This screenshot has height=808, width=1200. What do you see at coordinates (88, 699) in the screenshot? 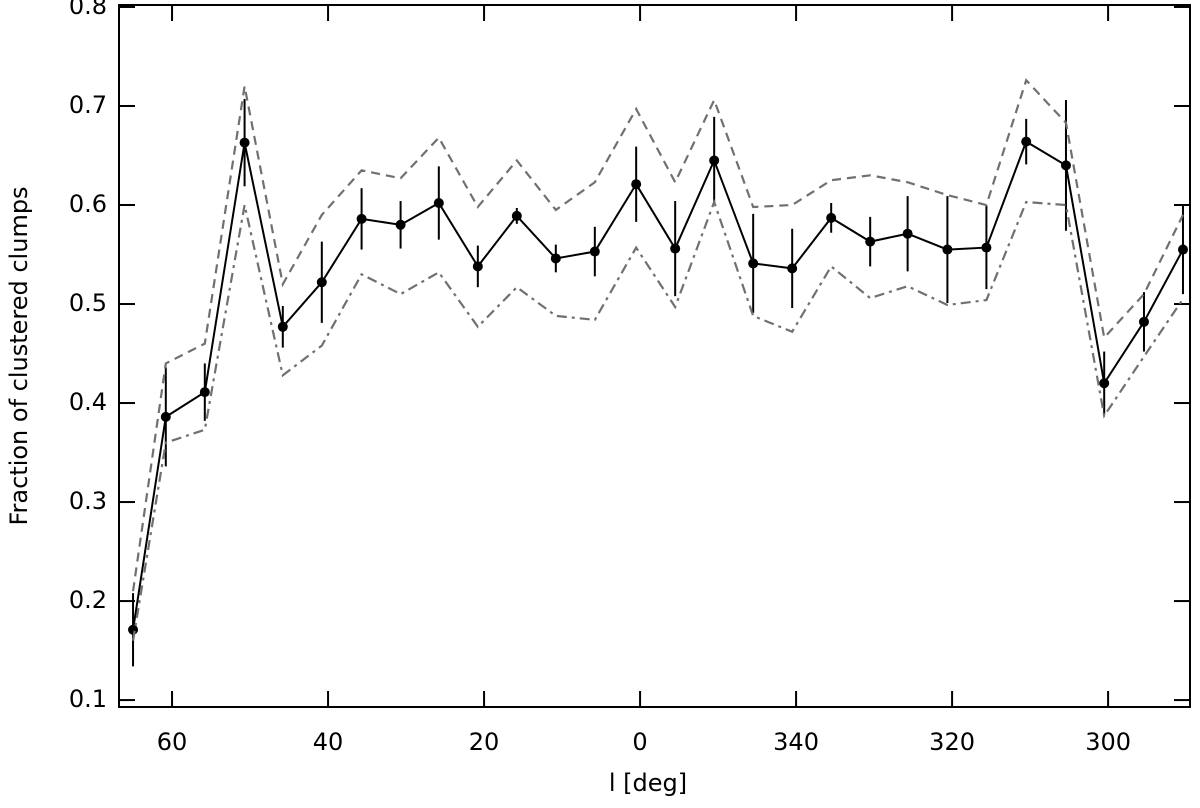
I see `y-tick-label: 0.1` at bounding box center [88, 699].